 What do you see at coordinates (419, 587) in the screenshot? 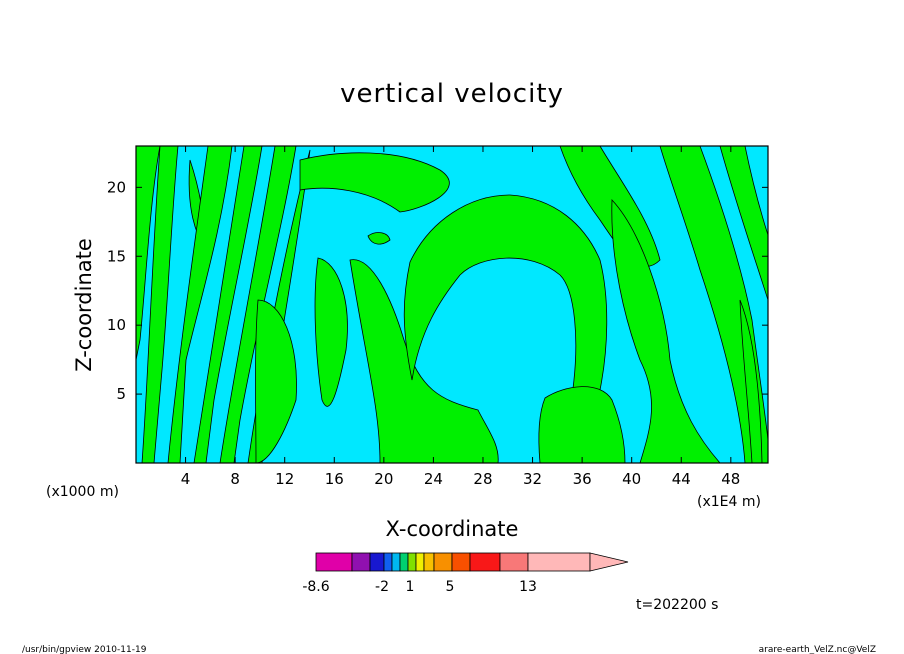
I see `colorbar-labels: -8.6 -2 1 5 13` at bounding box center [419, 587].